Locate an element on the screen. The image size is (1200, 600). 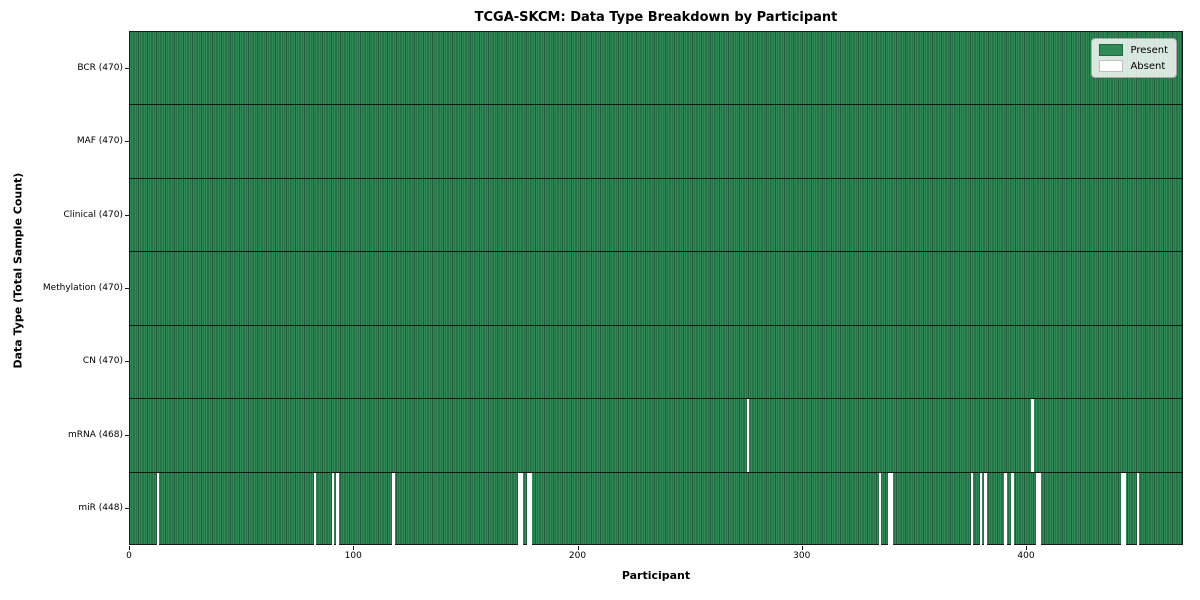
x-tick-label-0: 0 is located at coordinates (129, 556).